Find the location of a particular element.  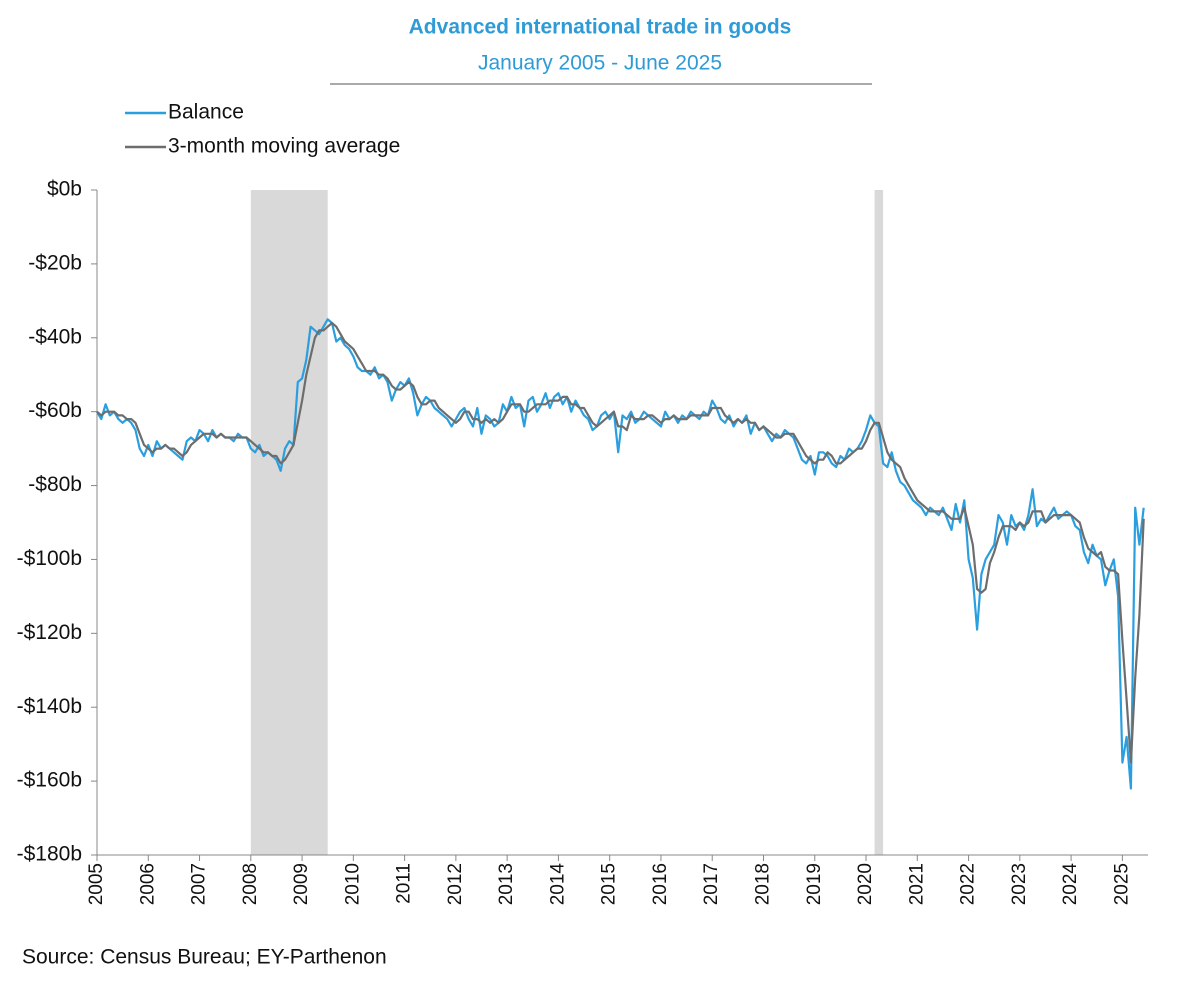

x-tick-label: 2009 is located at coordinates (301, 884).